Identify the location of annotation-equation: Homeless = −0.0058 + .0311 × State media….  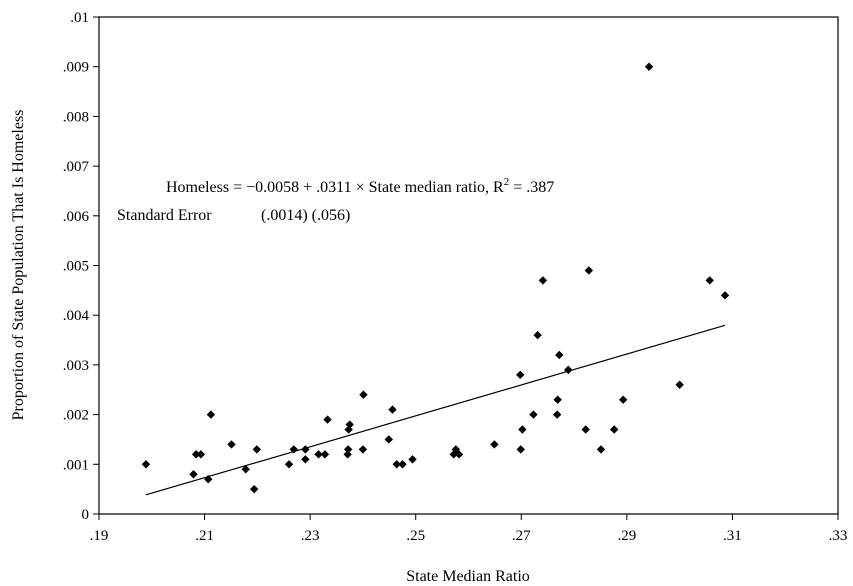
(360, 186).